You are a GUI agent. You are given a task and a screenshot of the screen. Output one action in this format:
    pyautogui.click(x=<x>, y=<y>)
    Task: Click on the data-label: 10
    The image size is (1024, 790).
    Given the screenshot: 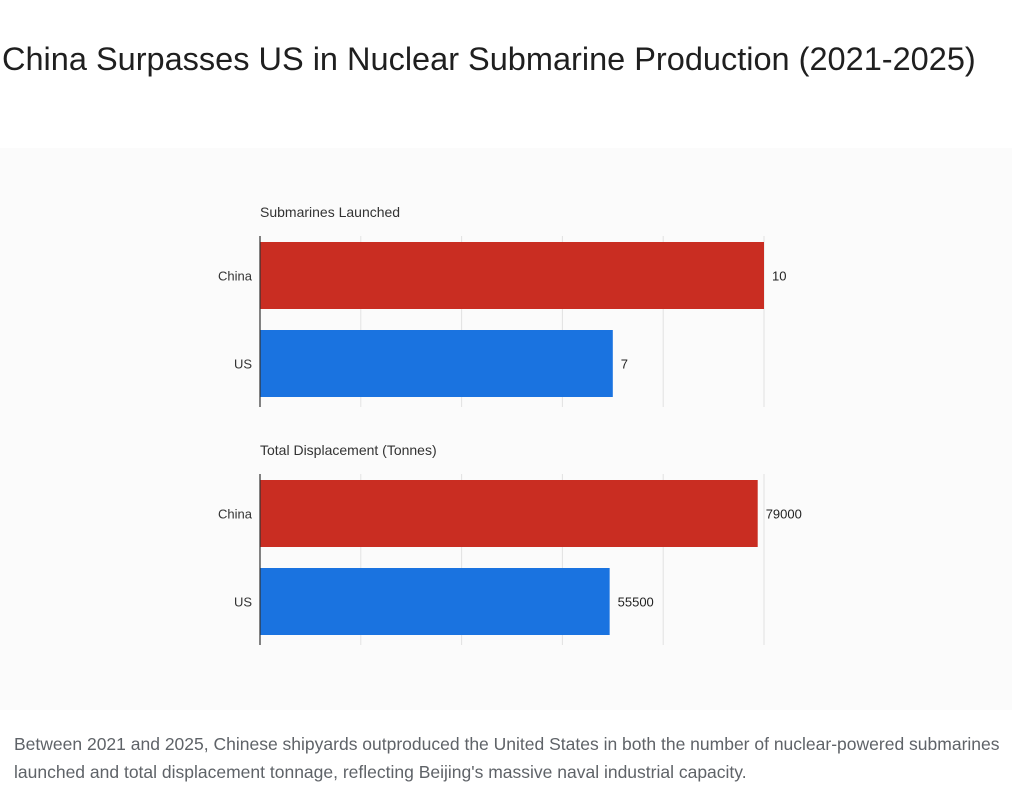 What is the action you would take?
    pyautogui.click(x=779, y=276)
    